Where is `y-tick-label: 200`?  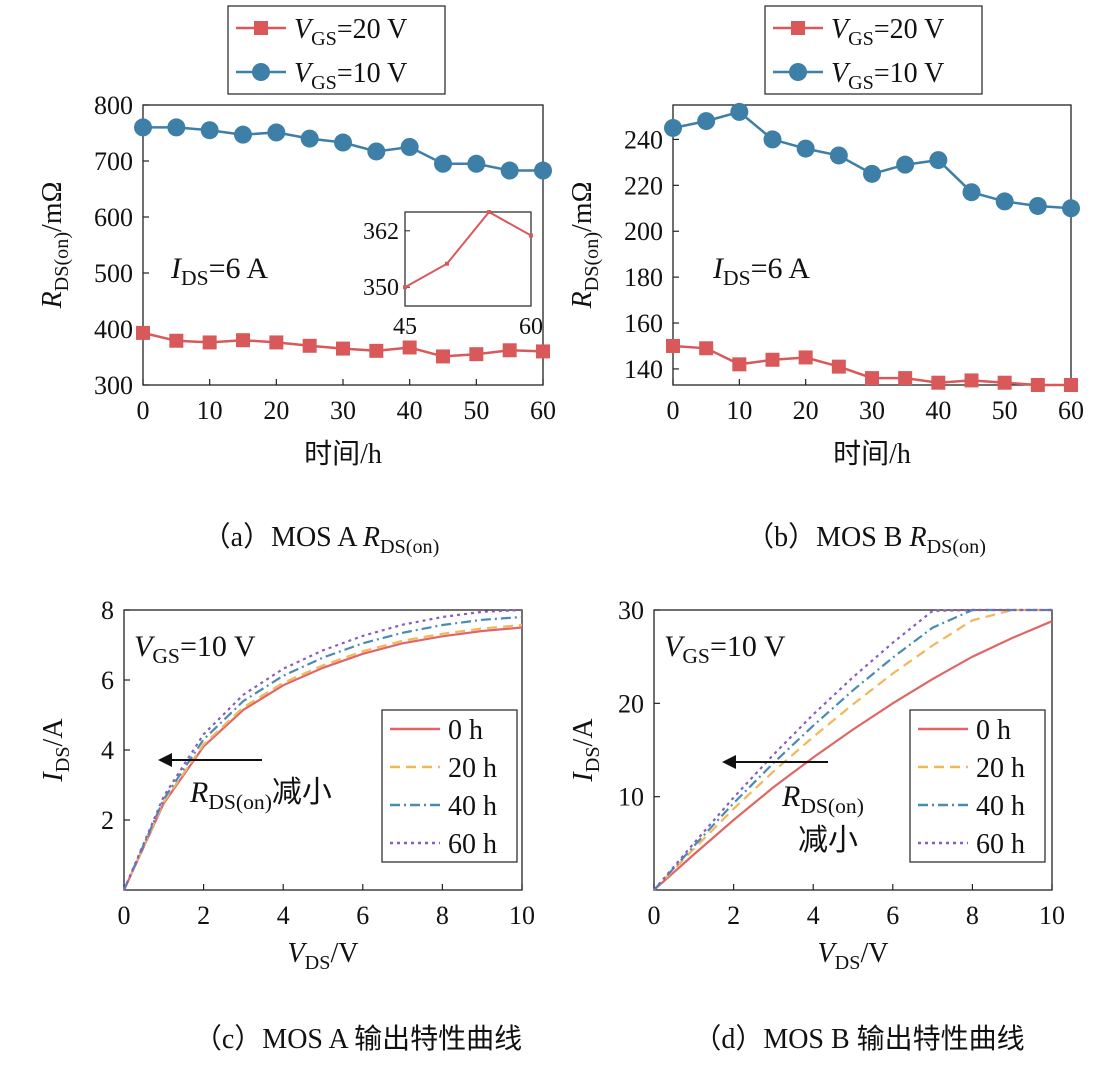 y-tick-label: 200 is located at coordinates (643, 231).